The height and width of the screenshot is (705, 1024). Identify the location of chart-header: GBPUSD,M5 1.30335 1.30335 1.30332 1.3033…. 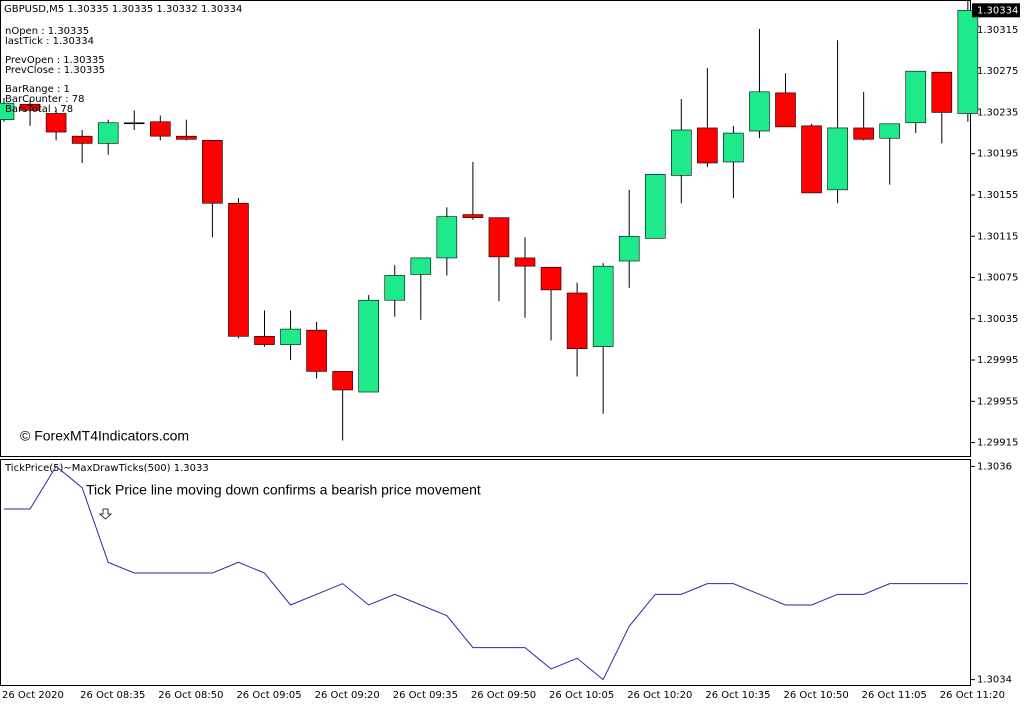
(123, 9).